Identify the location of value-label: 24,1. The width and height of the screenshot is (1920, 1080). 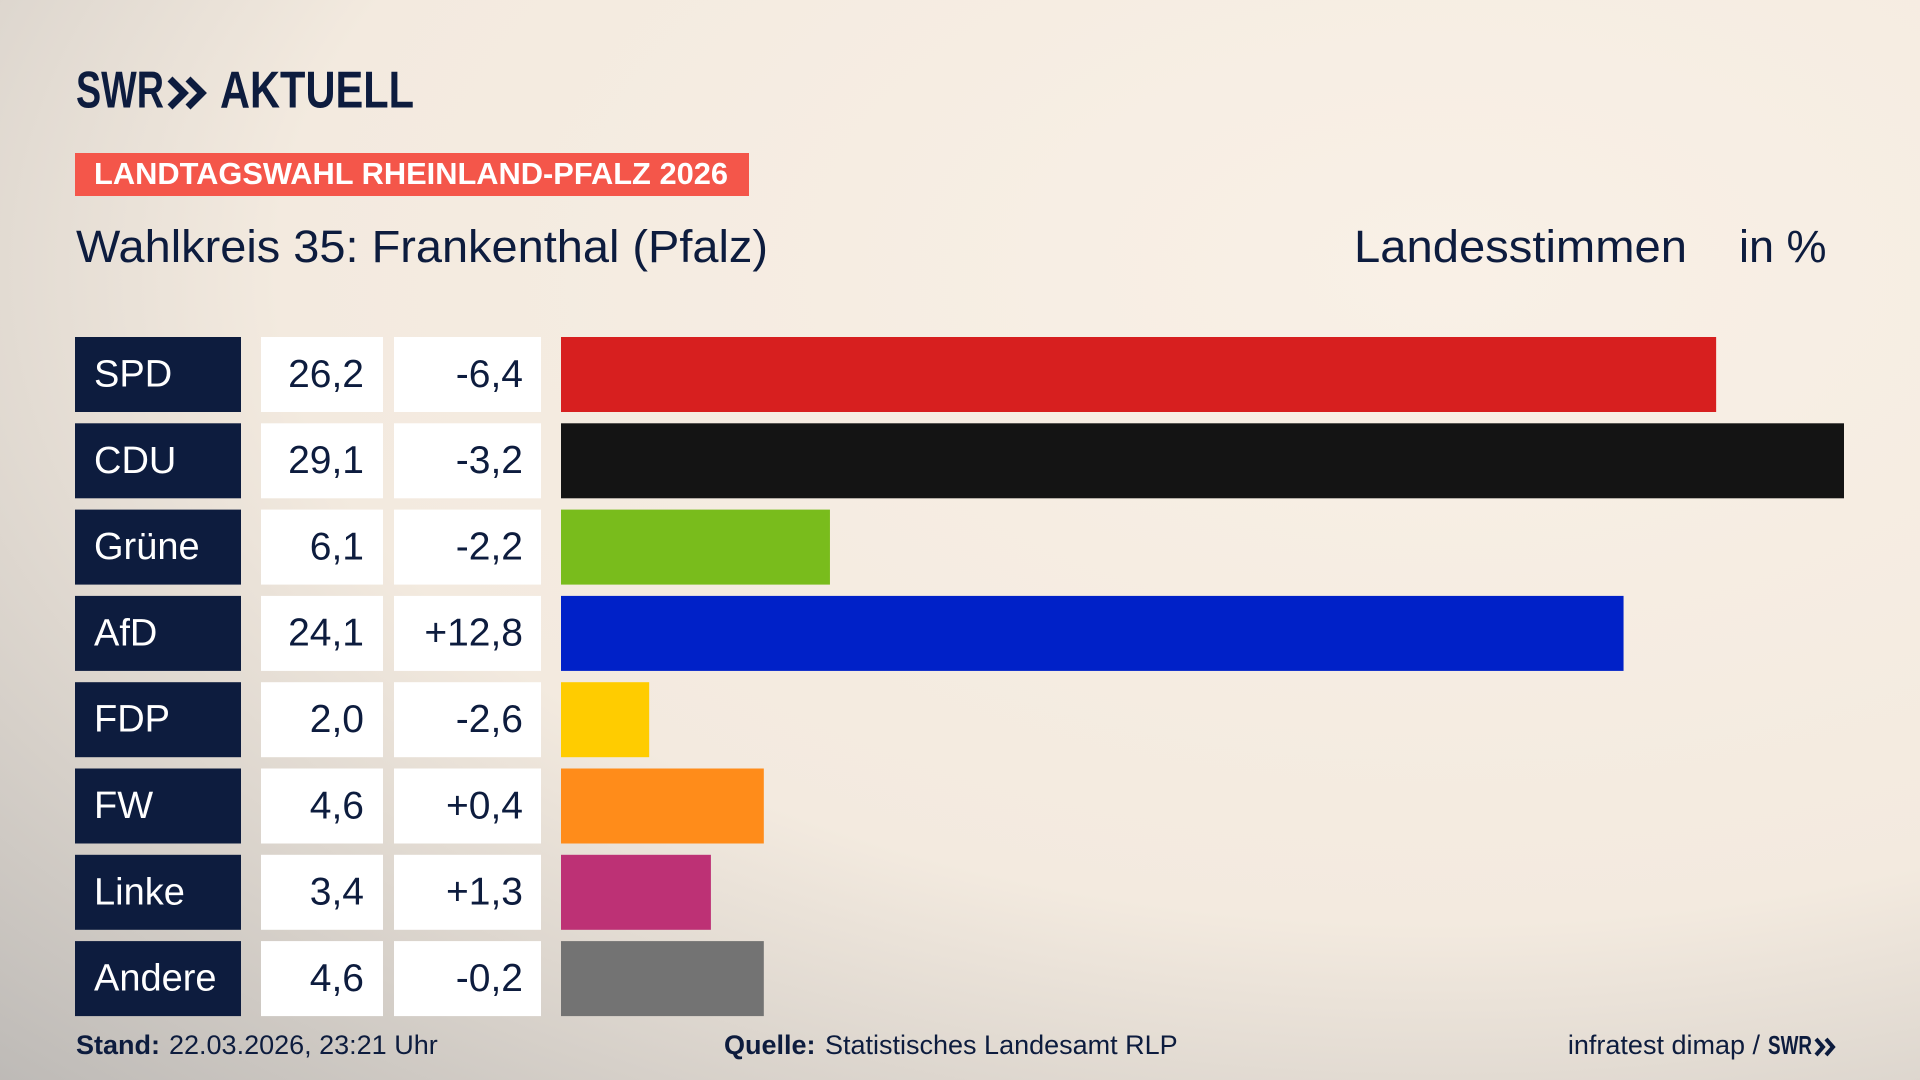
(326, 633).